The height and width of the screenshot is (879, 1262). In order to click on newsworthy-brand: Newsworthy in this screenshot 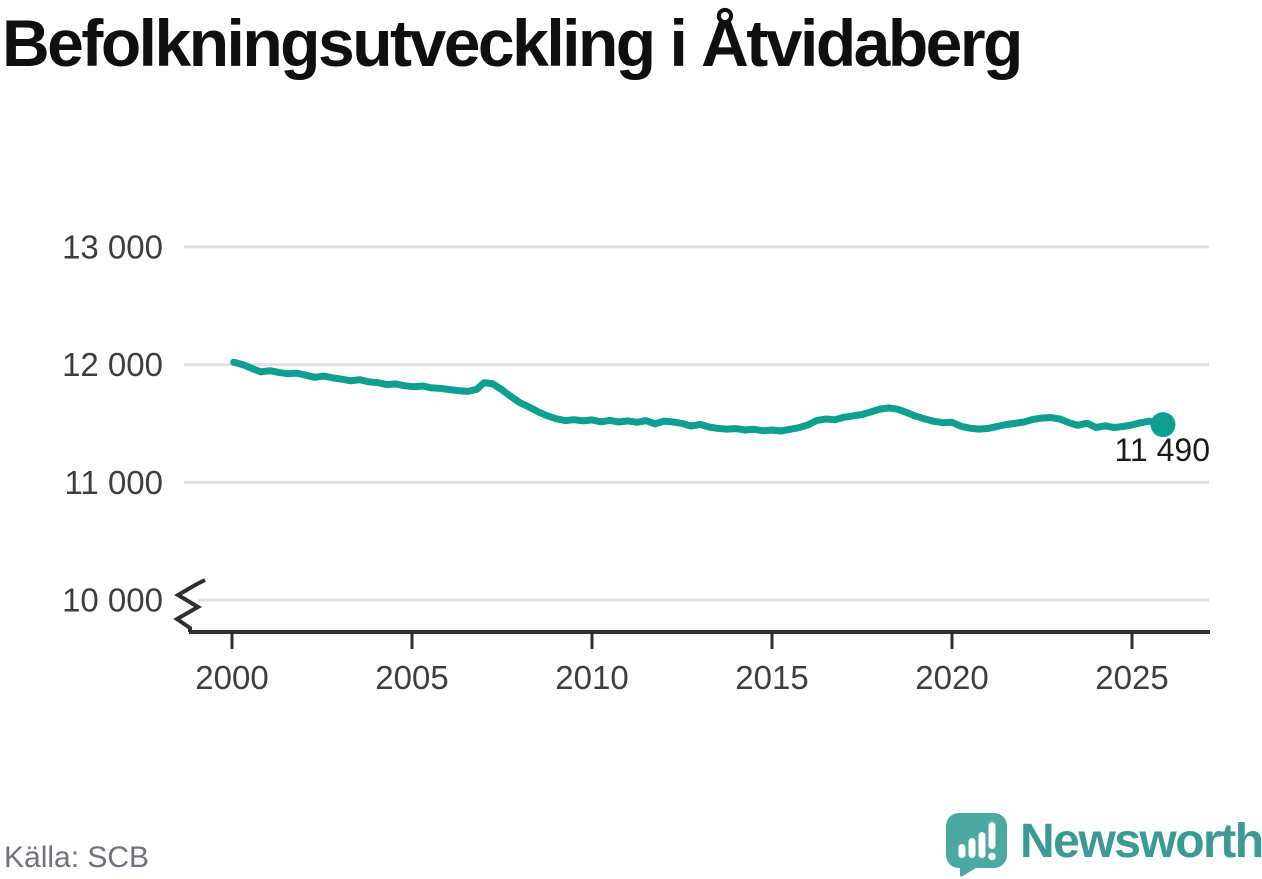, I will do `click(1104, 845)`.